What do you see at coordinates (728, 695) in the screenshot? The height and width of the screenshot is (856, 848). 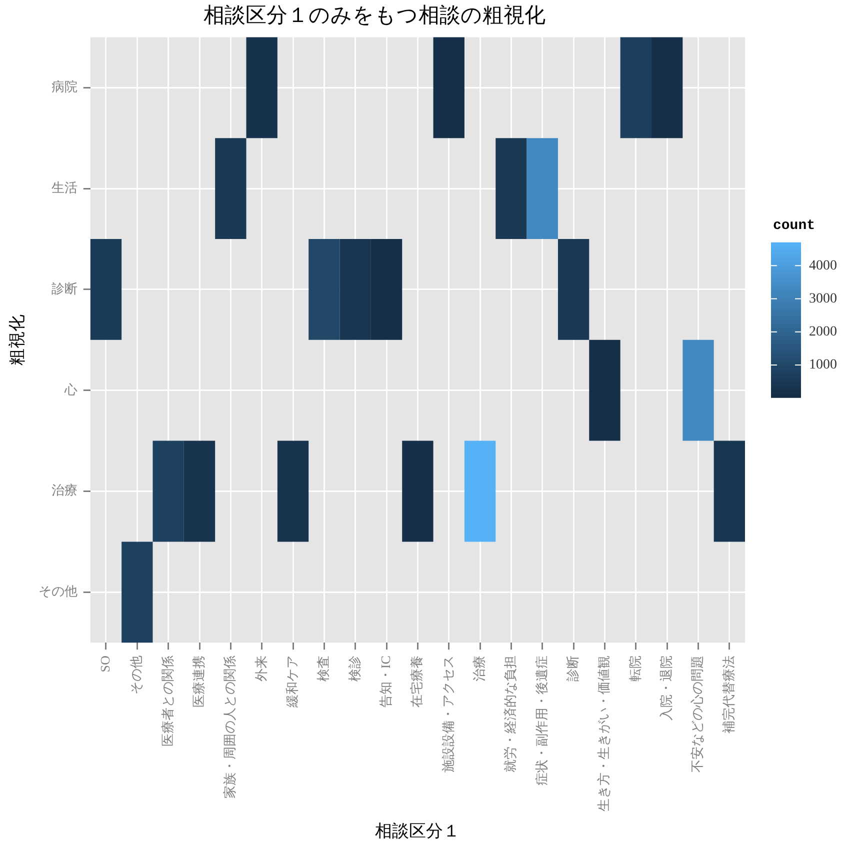 I see `x-tick-label: 補完代替療法` at bounding box center [728, 695].